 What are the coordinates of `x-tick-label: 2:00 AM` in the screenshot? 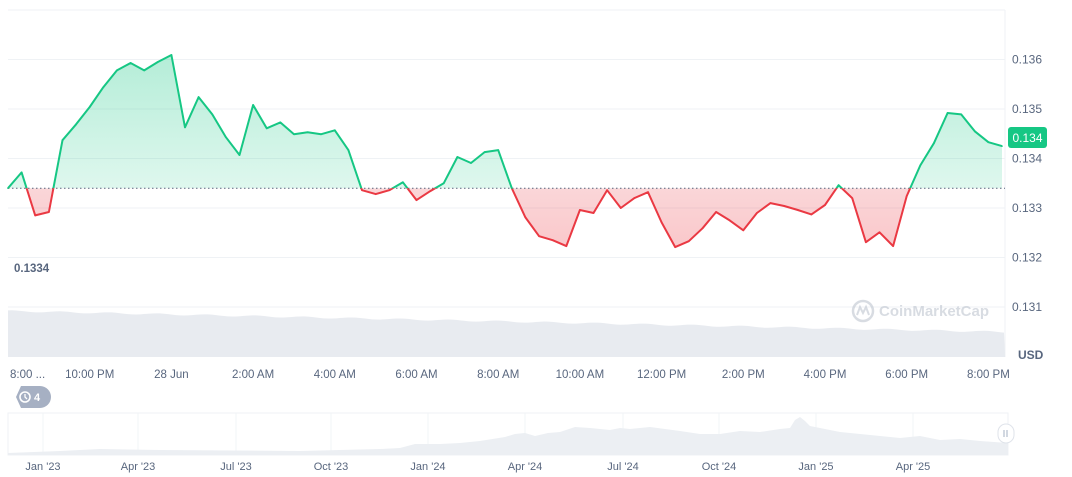 It's located at (253, 375).